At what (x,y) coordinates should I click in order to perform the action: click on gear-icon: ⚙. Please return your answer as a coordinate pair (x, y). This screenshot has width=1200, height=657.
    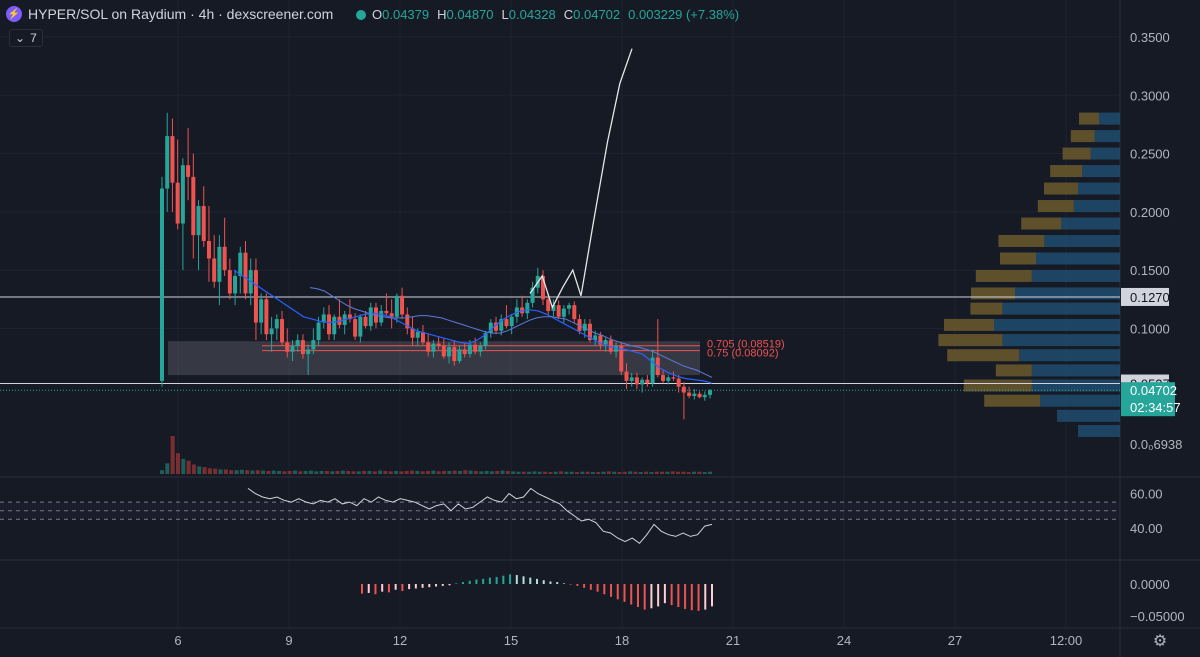
    Looking at the image, I should click on (1160, 641).